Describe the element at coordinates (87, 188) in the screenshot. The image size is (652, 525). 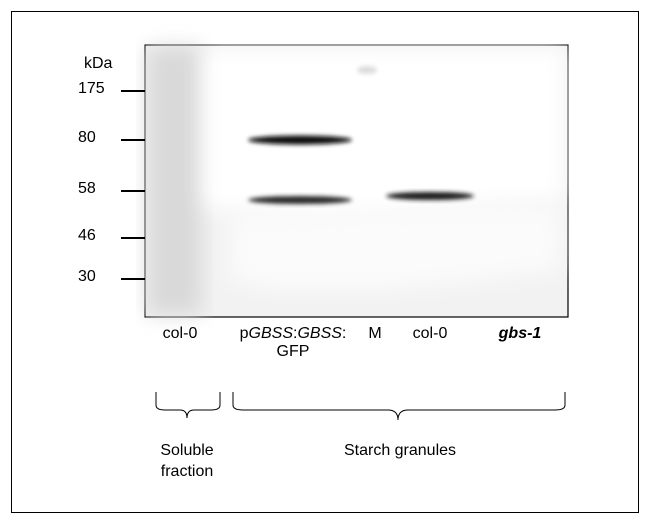
I see `mw-marker-label: 58` at that location.